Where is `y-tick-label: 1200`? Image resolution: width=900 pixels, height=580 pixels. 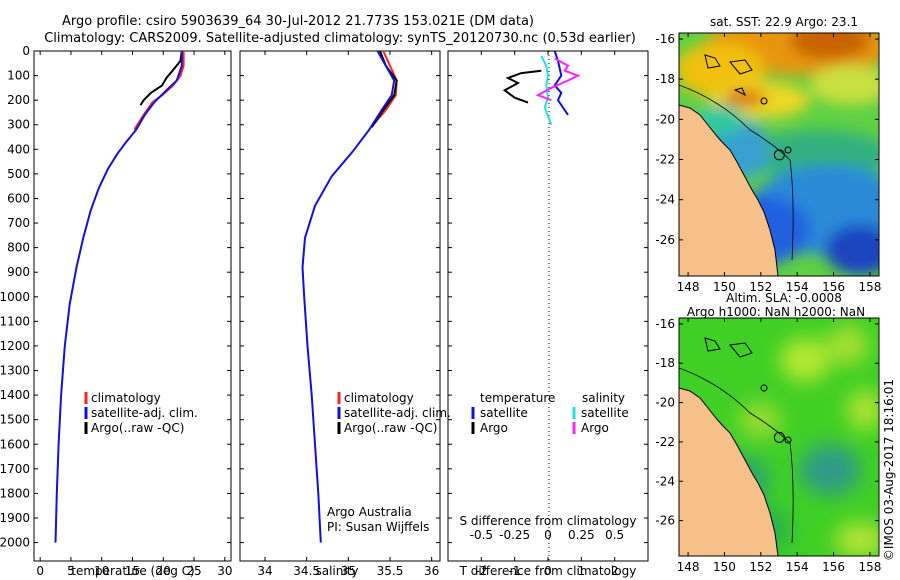
y-tick-label: 1200 is located at coordinates (15, 346).